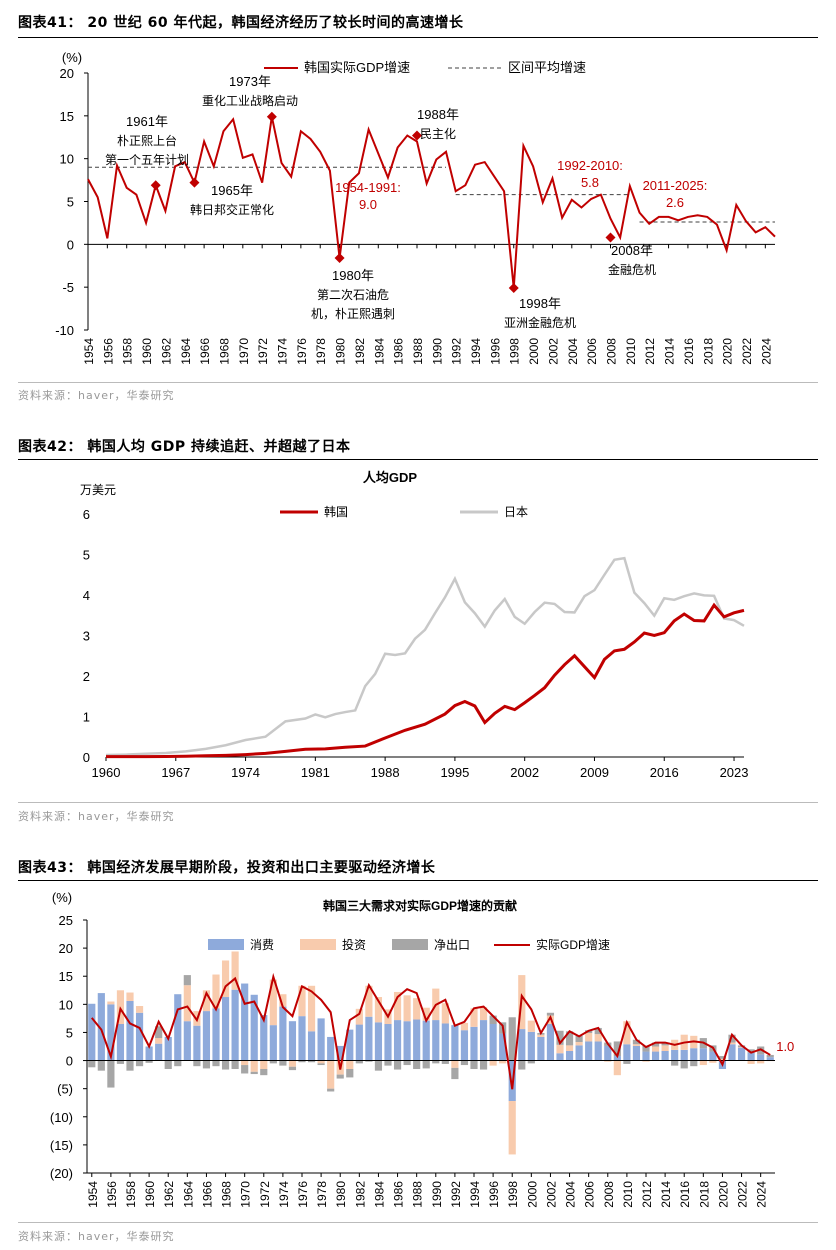  What do you see at coordinates (96, 816) in the screenshot?
I see `figure-42-source: 资料来源：haver，华泰研究` at bounding box center [96, 816].